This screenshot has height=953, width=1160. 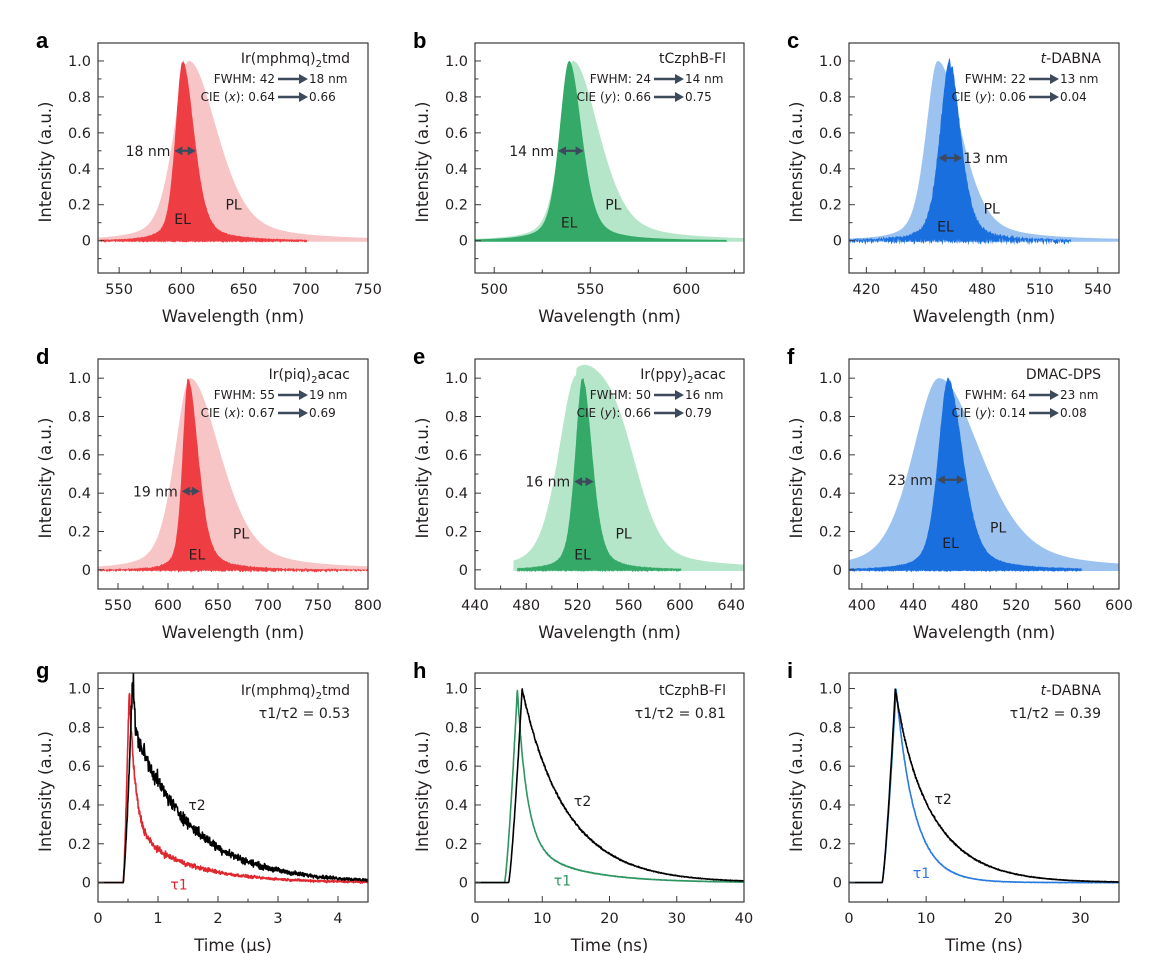 What do you see at coordinates (643, 395) in the screenshot?
I see `fwhm-from: 50` at bounding box center [643, 395].